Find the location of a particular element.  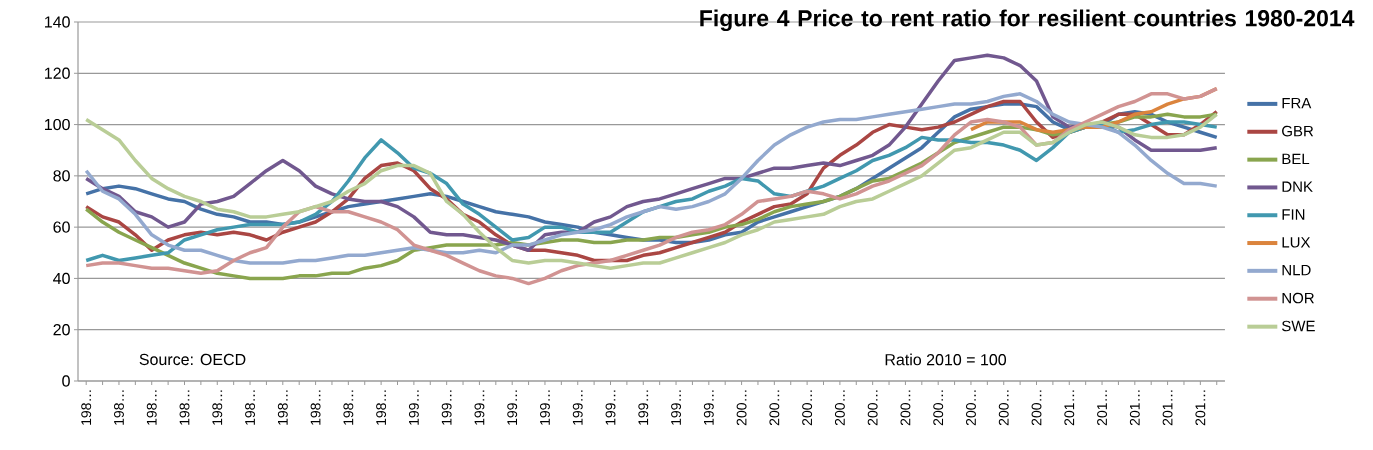

legend-label: NLD is located at coordinates (1296, 270).